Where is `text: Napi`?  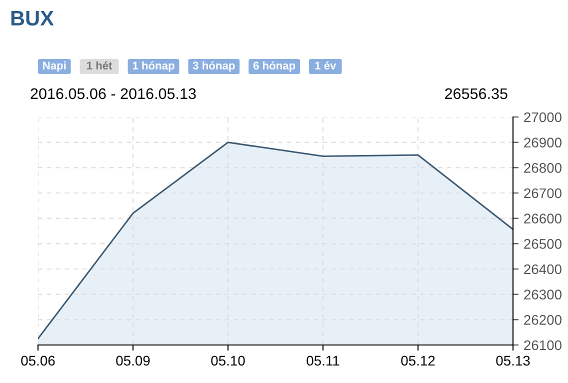
text: Napi is located at coordinates (54, 66).